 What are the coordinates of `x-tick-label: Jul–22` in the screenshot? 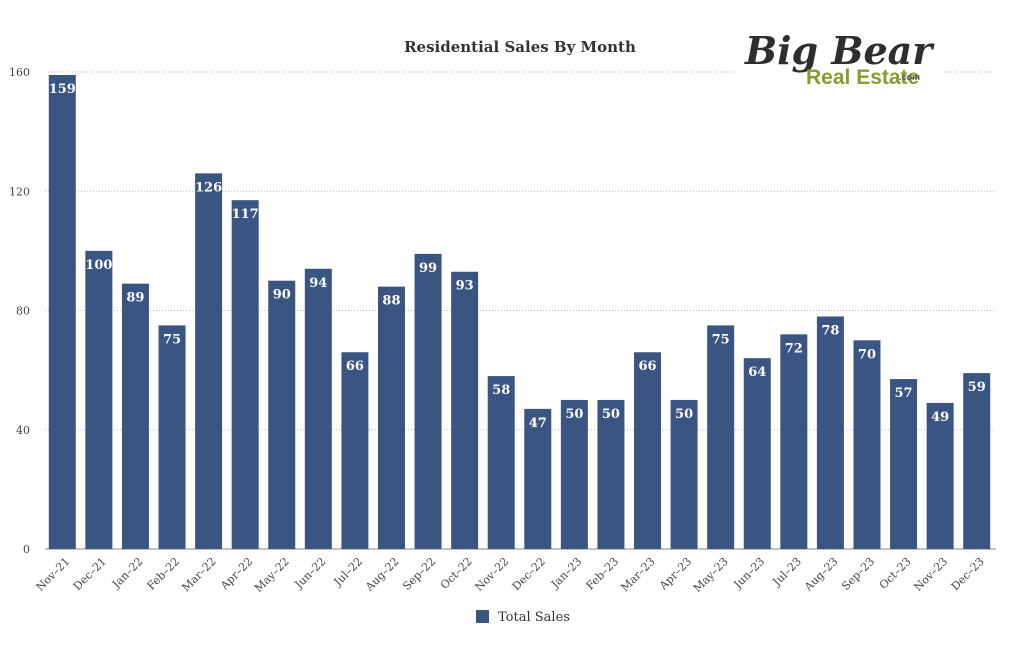 It's located at (348, 572).